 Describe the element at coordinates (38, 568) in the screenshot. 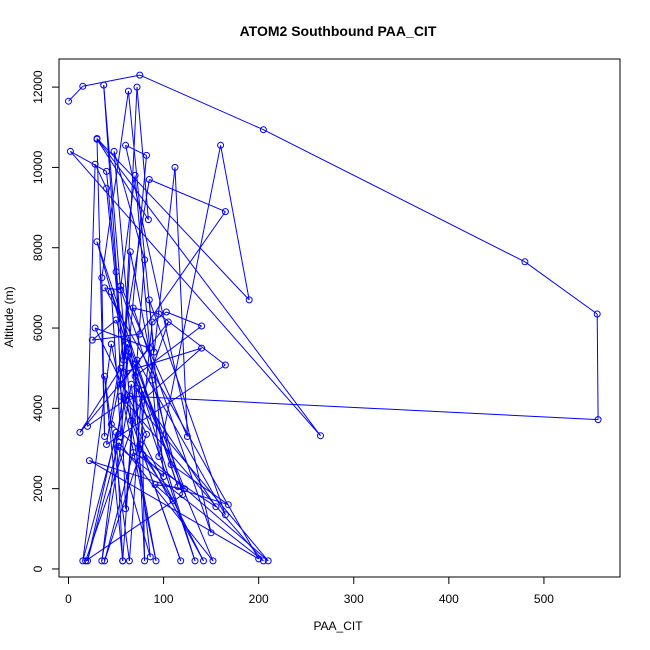

I see `y-tick-label: 0` at that location.